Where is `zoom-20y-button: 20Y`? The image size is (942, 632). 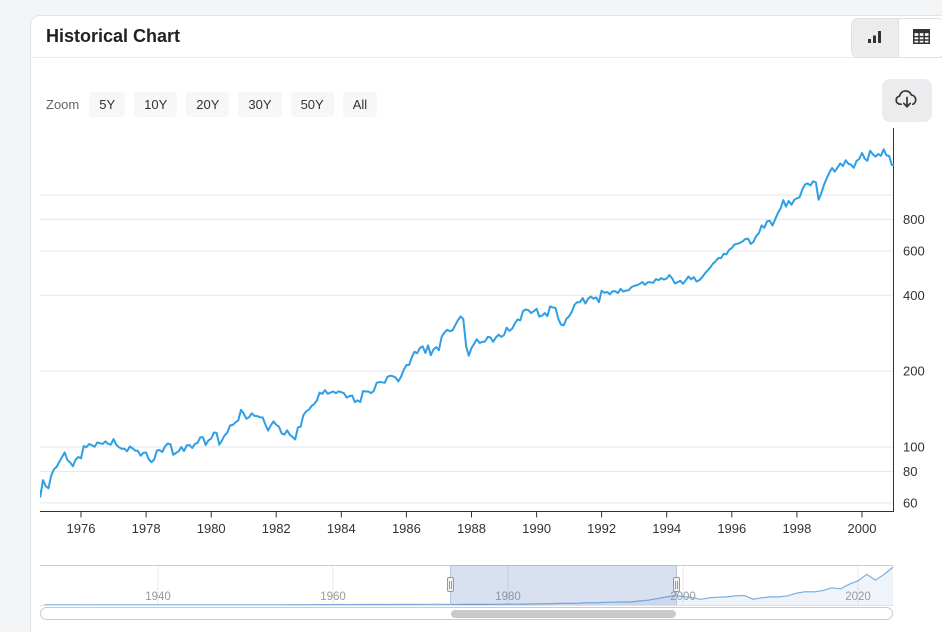
zoom-20y-button: 20Y is located at coordinates (208, 104).